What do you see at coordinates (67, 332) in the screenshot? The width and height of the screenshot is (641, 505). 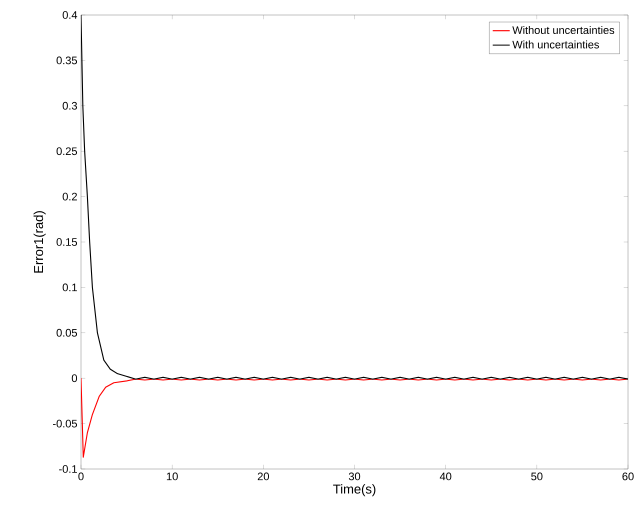 I see `y-tick-label: 0.05` at bounding box center [67, 332].